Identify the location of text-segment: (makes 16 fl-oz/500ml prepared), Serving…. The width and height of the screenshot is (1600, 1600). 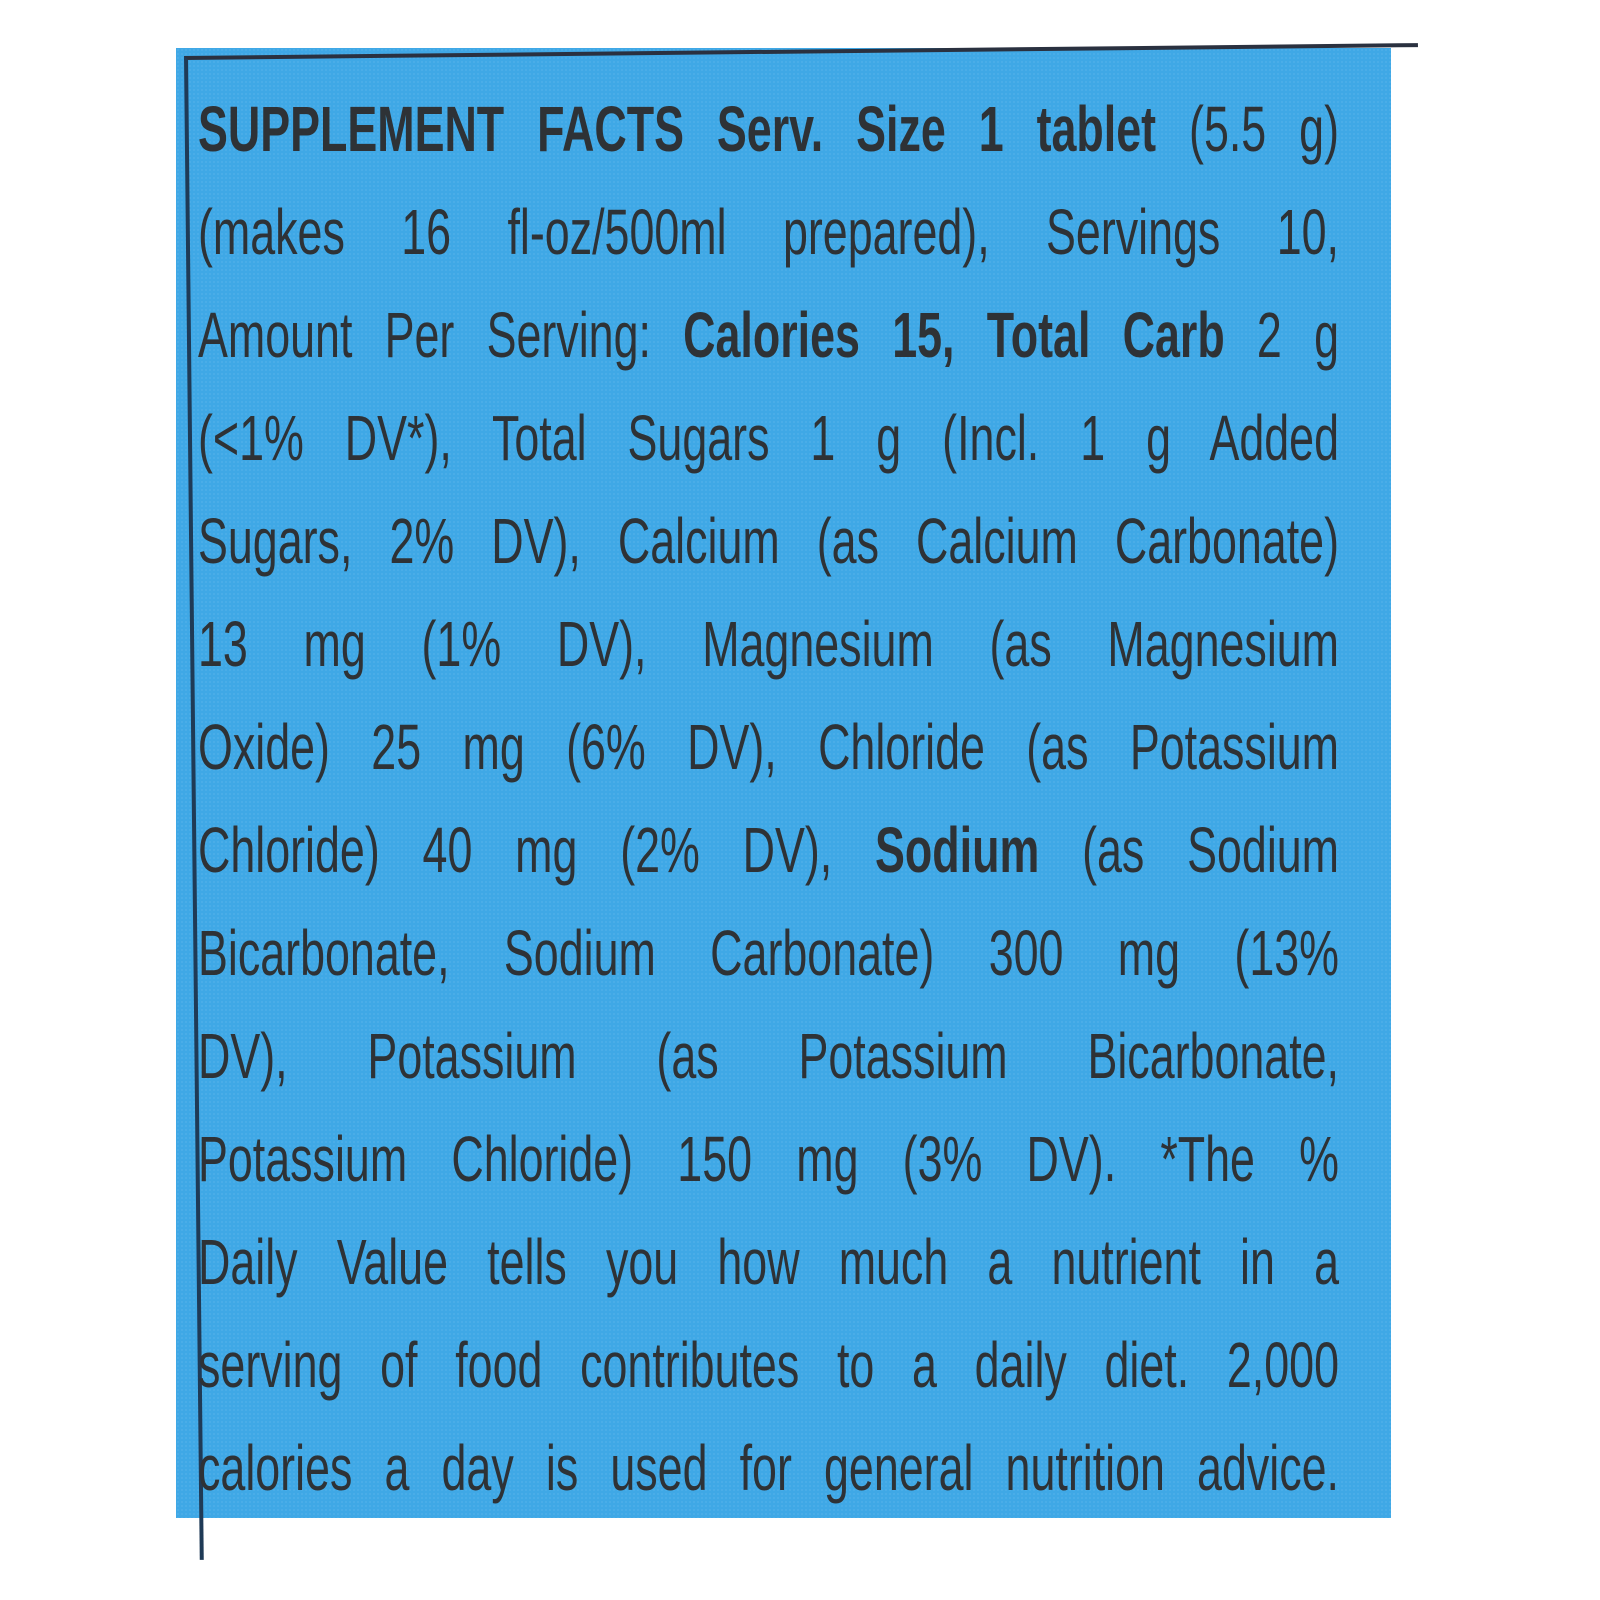
(768, 232).